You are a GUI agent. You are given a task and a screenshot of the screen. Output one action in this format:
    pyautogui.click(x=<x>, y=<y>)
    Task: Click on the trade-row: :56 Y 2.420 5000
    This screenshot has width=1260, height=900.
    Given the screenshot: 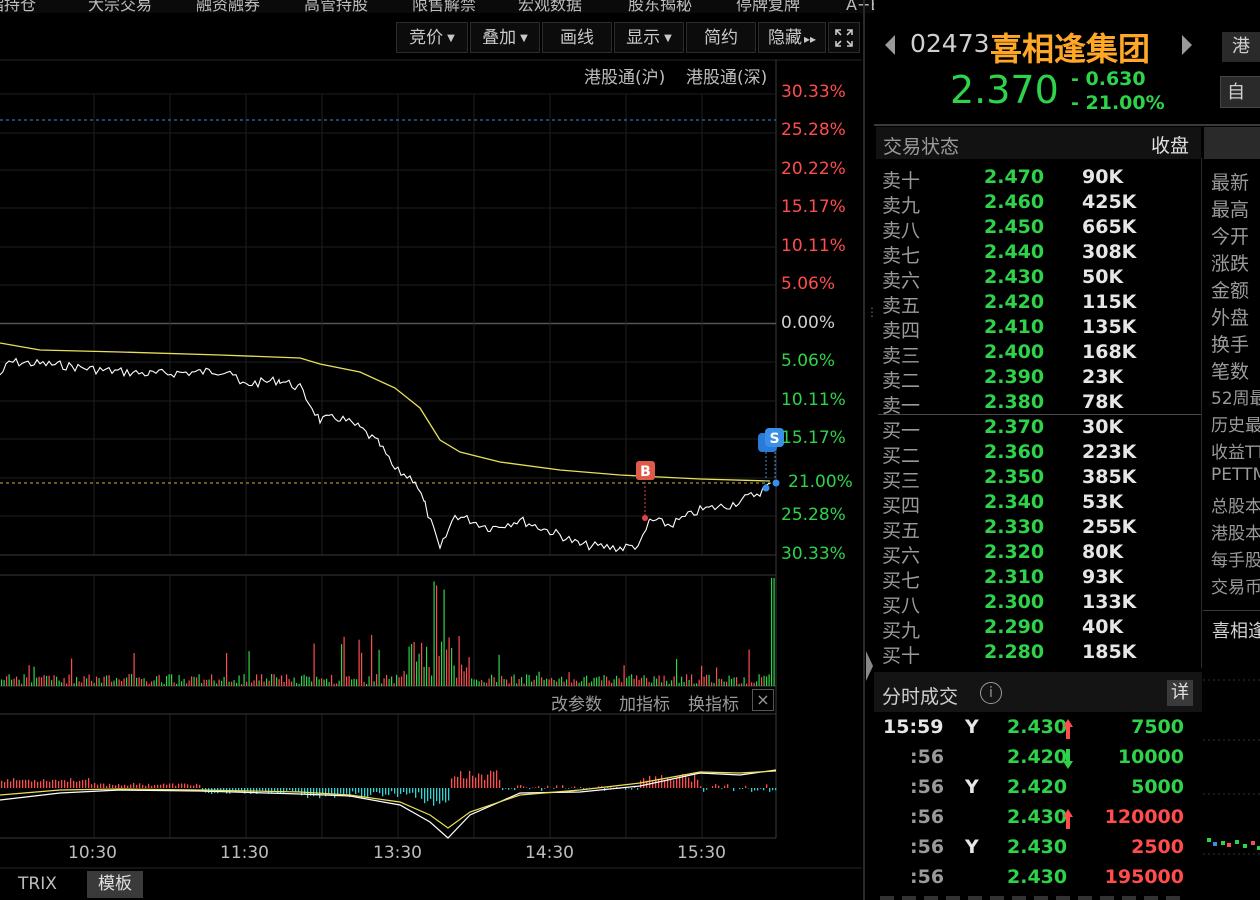 What is the action you would take?
    pyautogui.click(x=1035, y=791)
    